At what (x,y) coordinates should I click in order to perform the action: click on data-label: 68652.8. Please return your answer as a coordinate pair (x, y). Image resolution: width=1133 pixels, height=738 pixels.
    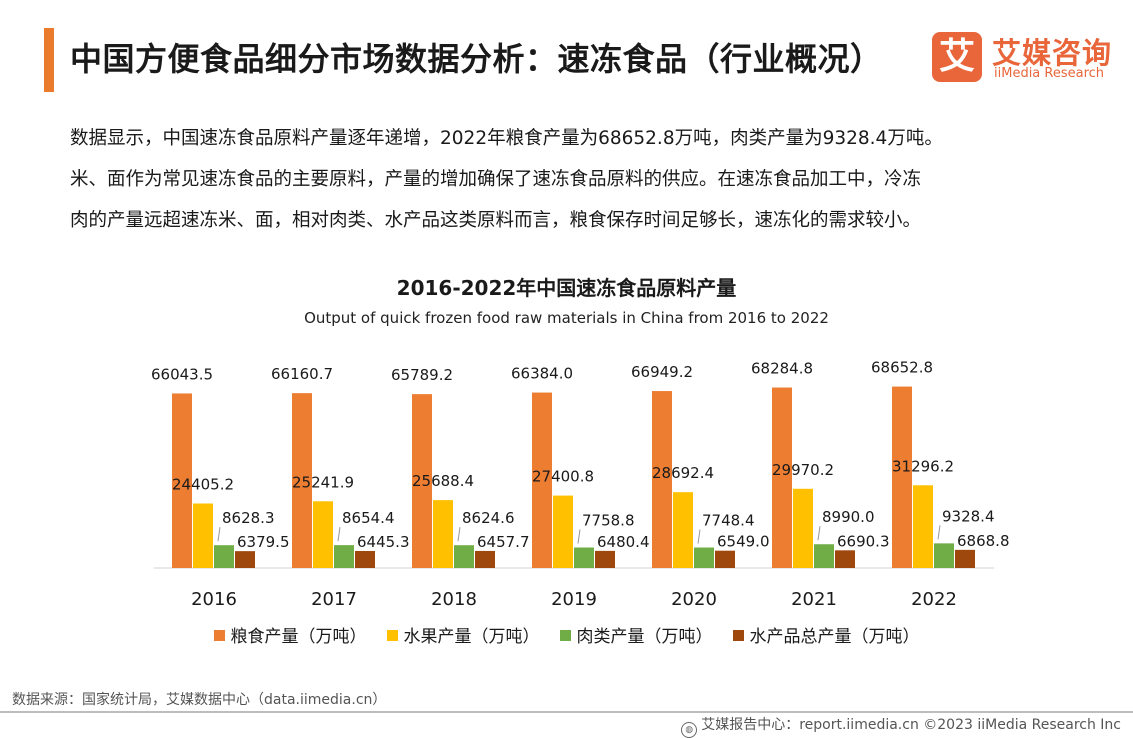
    Looking at the image, I should click on (902, 368).